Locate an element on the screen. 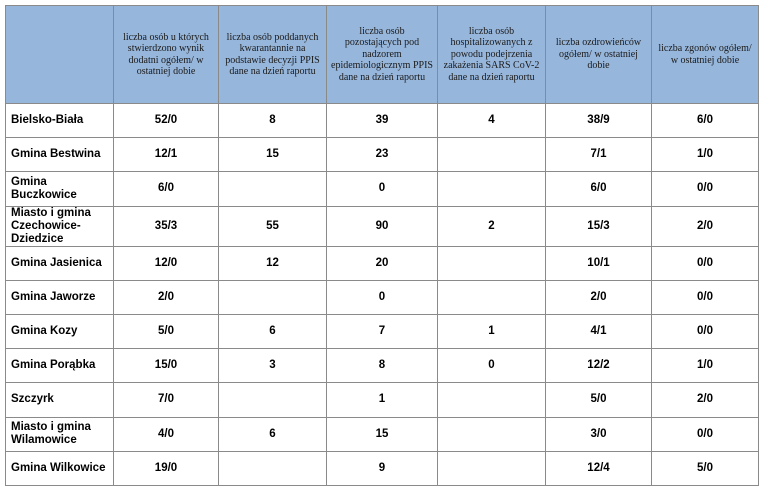 The height and width of the screenshot is (492, 770). table-row: Gmina Wilkowice 19/0 9 12/4 5/0 is located at coordinates (382, 468).